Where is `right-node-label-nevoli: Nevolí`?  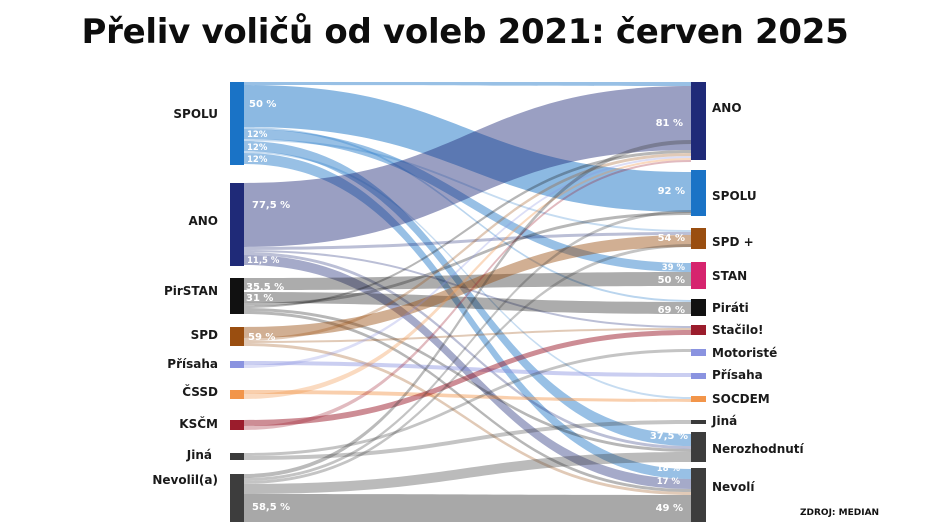 right-node-label-nevoli: Nevolí is located at coordinates (733, 487).